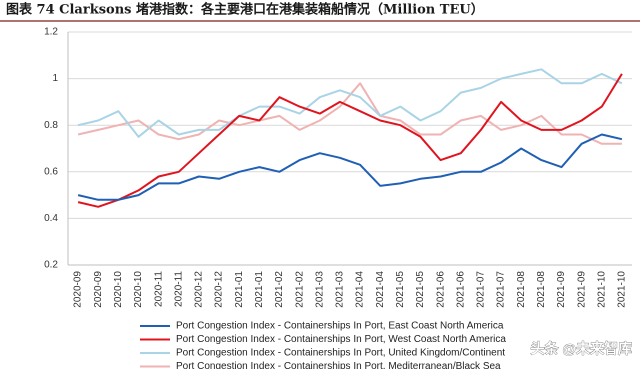  Describe the element at coordinates (581, 349) in the screenshot. I see `watermark: 头条 @未来智库` at that location.